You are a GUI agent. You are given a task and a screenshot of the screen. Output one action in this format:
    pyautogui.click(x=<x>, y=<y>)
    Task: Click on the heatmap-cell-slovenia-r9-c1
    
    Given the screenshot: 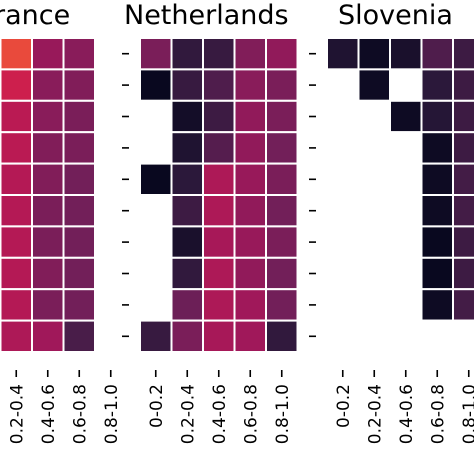 What is the action you would take?
    pyautogui.click(x=374, y=336)
    